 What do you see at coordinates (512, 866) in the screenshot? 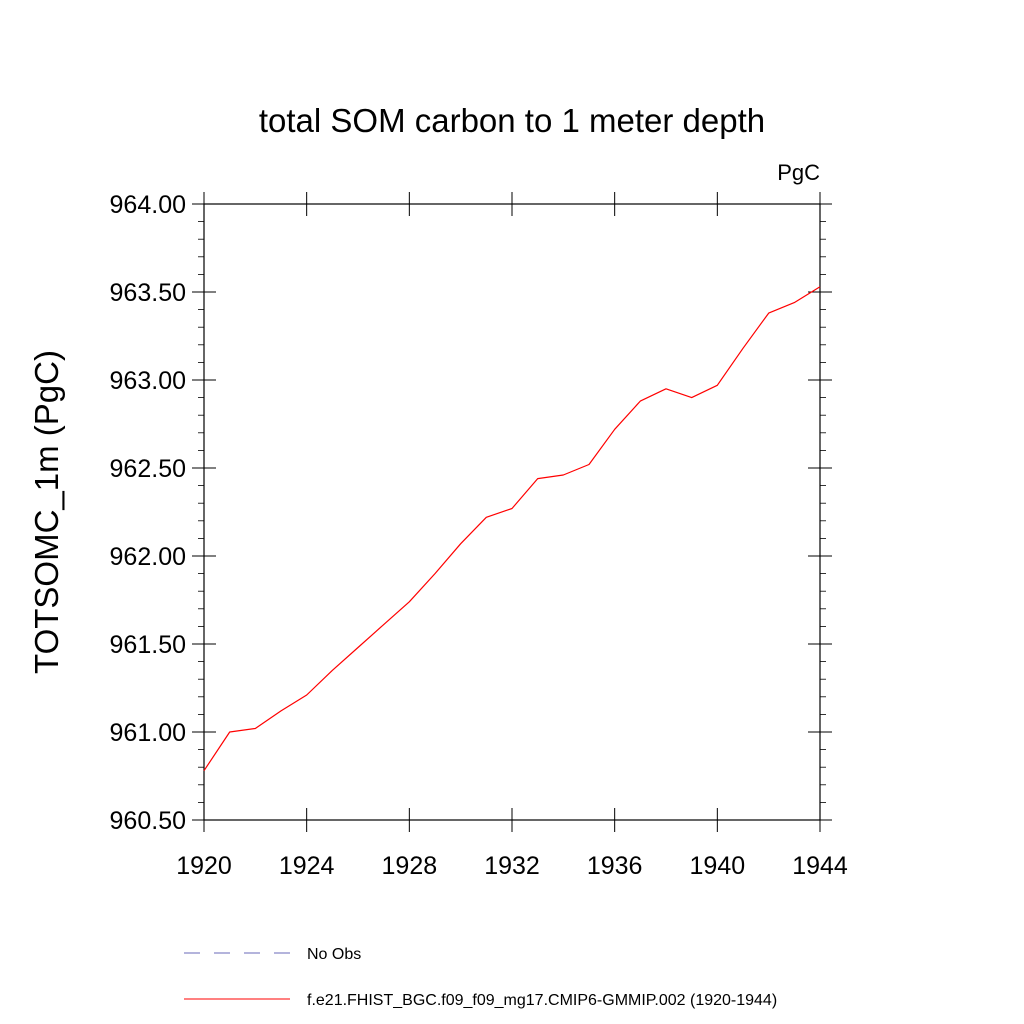
I see `x-tick-label: 1932` at bounding box center [512, 866].